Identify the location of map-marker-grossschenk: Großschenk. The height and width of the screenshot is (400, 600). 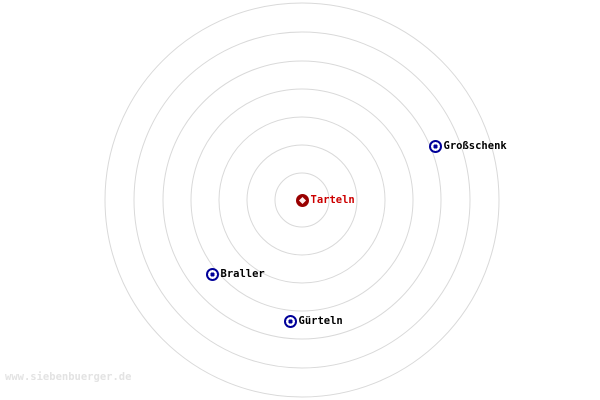
(467, 146).